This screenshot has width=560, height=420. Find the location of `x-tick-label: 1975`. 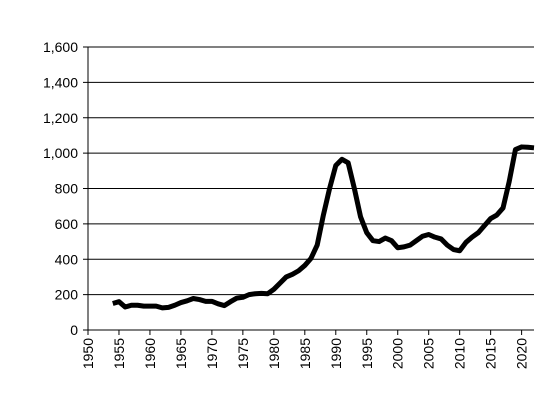

x-tick-label: 1975 is located at coordinates (243, 353).